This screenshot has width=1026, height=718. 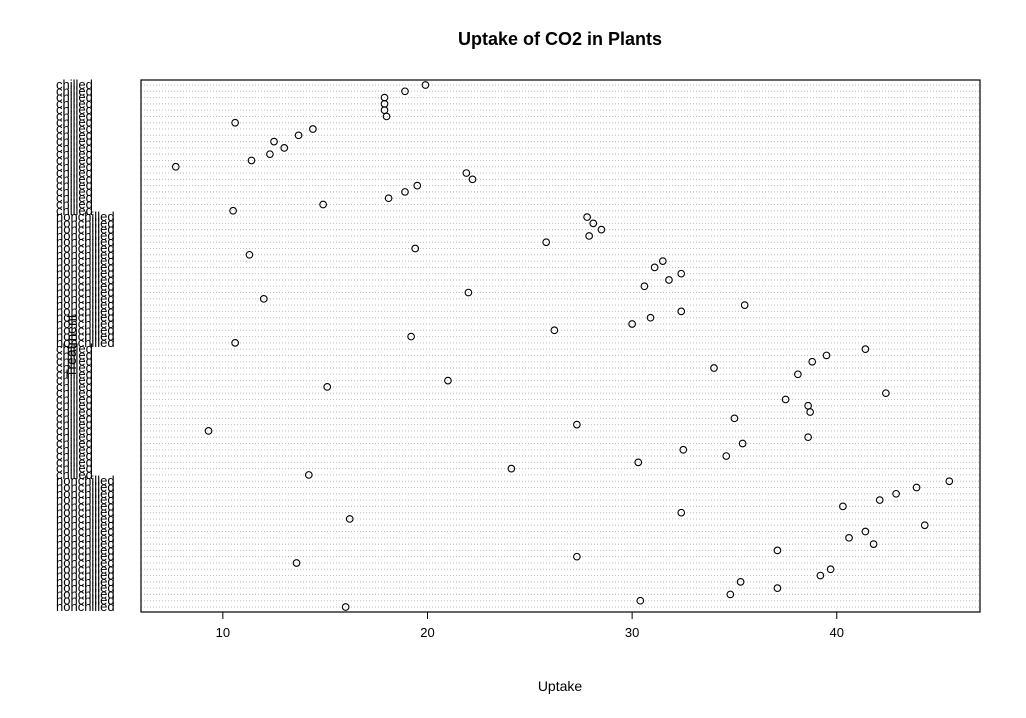 I want to click on x-axis-label: Uptake, so click(x=560, y=686).